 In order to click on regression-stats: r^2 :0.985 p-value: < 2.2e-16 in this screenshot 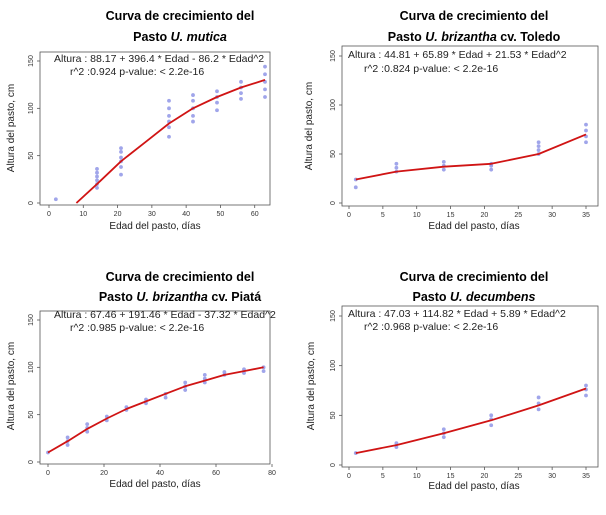, I will do `click(137, 328)`.